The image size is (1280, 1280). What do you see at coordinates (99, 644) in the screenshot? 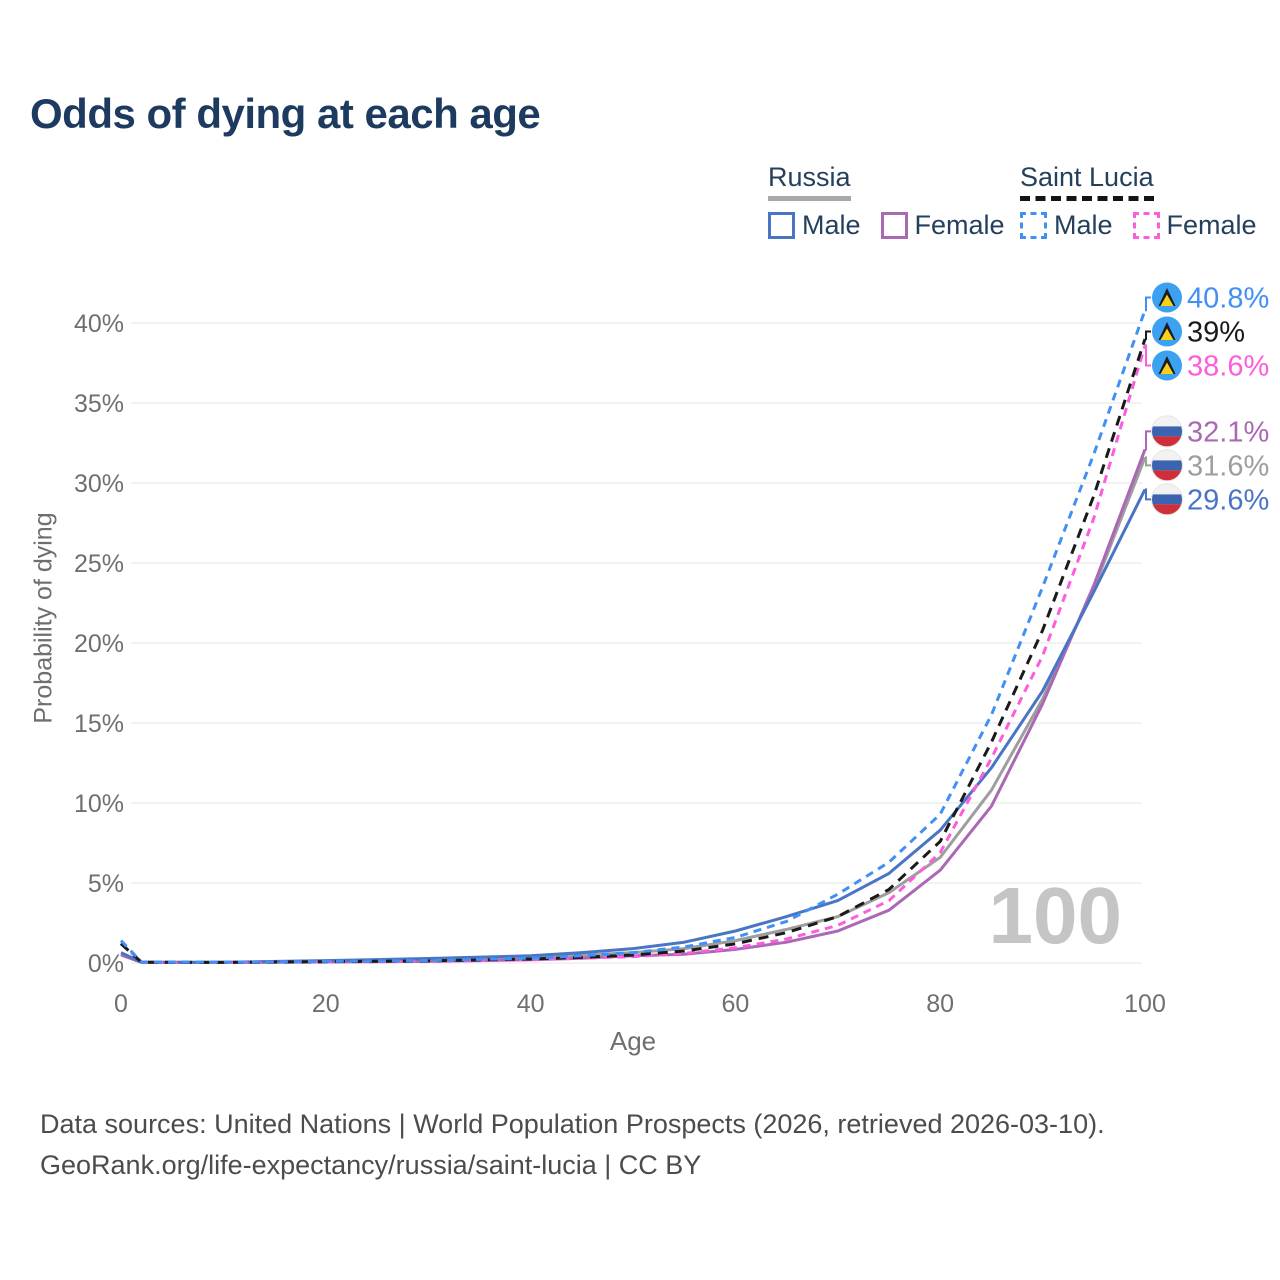
I see `y-tick-label: 20%` at bounding box center [99, 644].